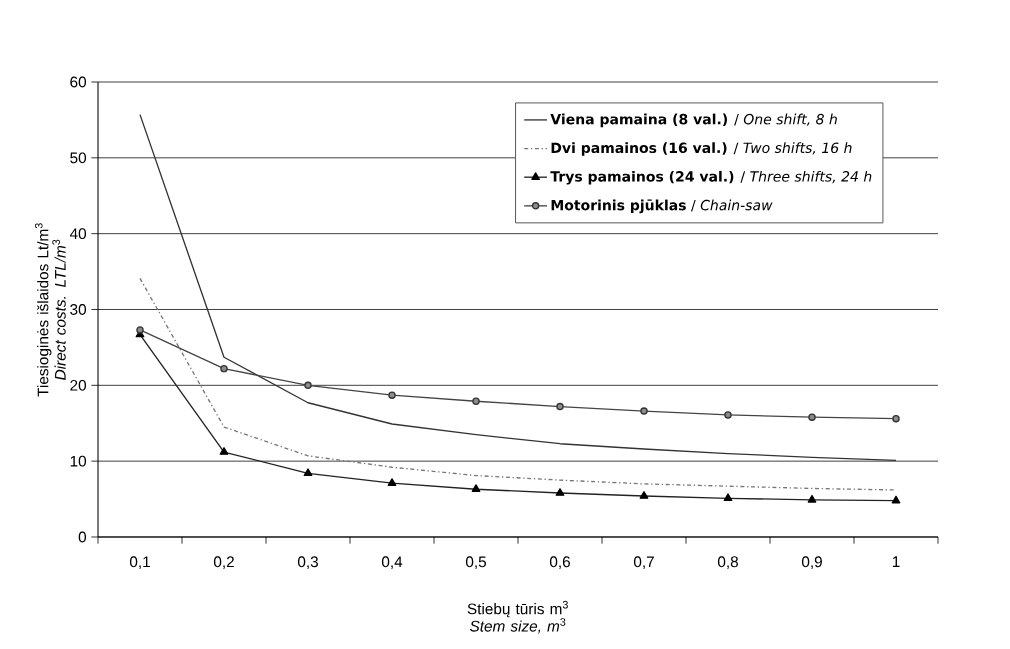 This screenshot has height=649, width=1010. What do you see at coordinates (711, 177) in the screenshot?
I see `legend-label: Trys pamainos (24 val.) / Three shifts, 24 h` at bounding box center [711, 177].